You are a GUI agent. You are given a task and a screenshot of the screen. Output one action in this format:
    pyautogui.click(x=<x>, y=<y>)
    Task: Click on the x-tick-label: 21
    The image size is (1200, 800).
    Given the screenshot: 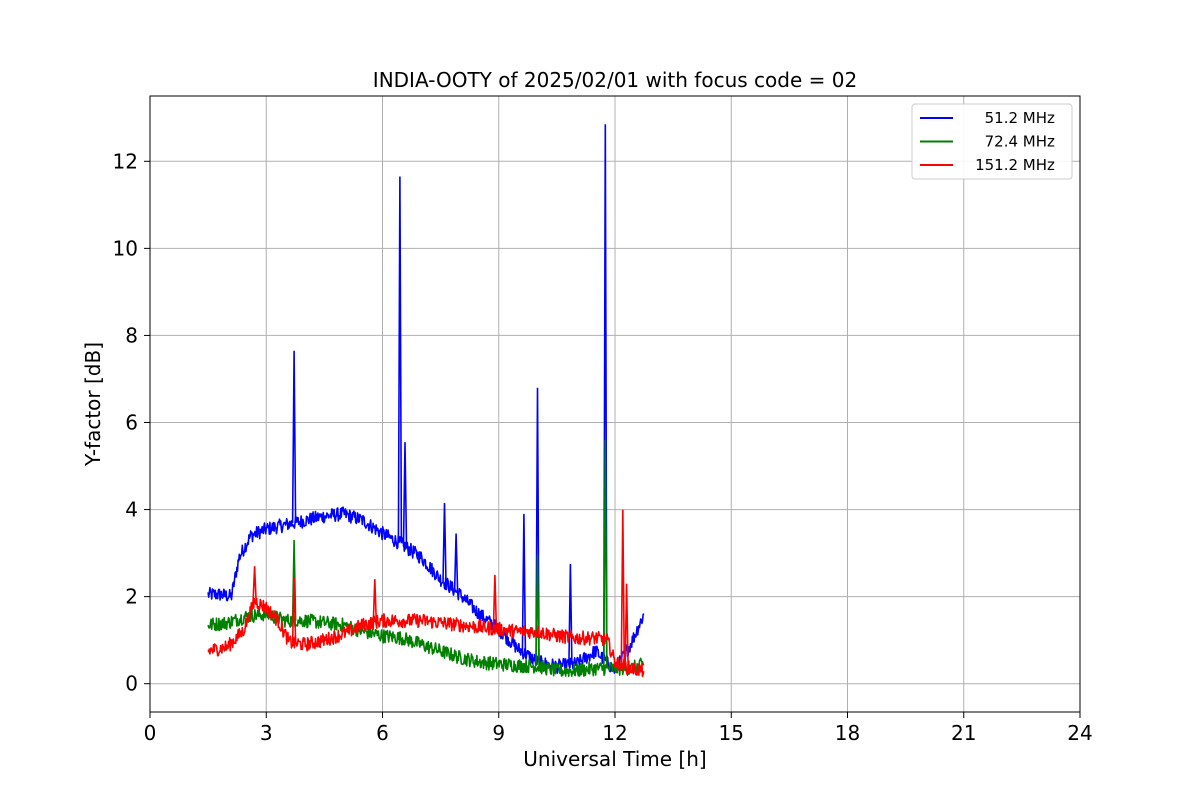 What is the action you would take?
    pyautogui.click(x=963, y=733)
    